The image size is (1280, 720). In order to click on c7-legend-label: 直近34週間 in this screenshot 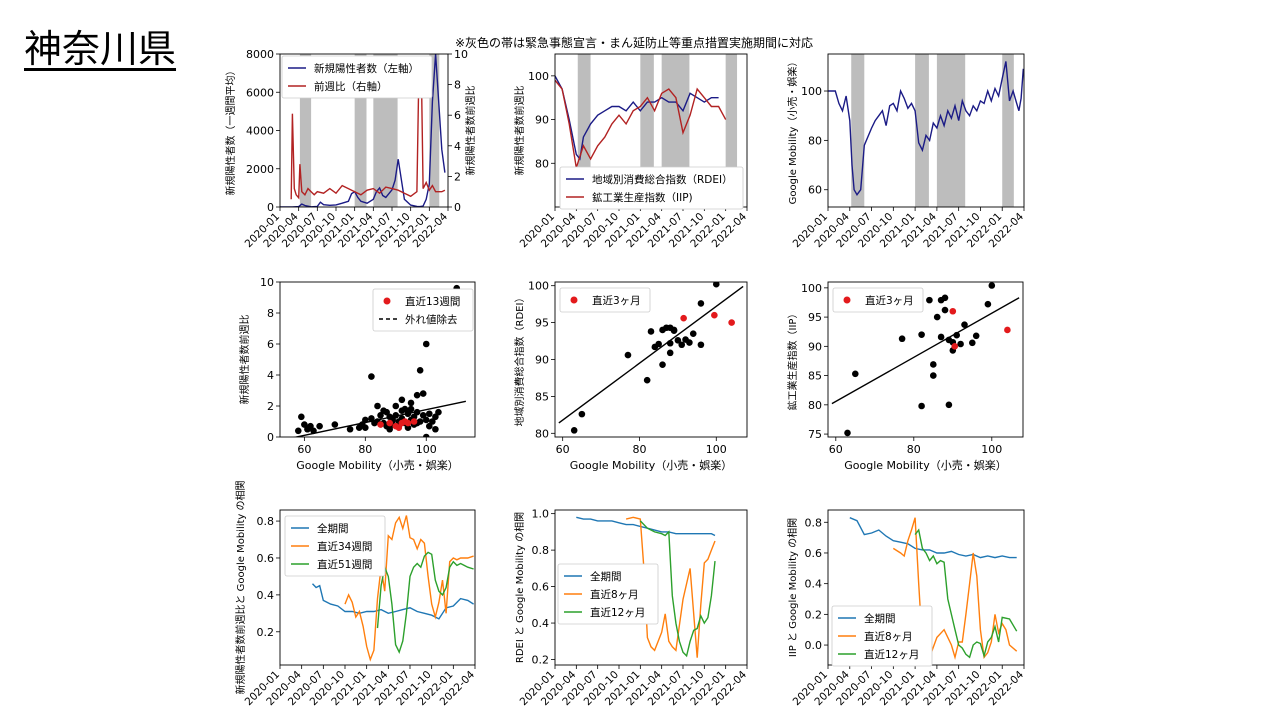, I will do `click(344, 546)`.